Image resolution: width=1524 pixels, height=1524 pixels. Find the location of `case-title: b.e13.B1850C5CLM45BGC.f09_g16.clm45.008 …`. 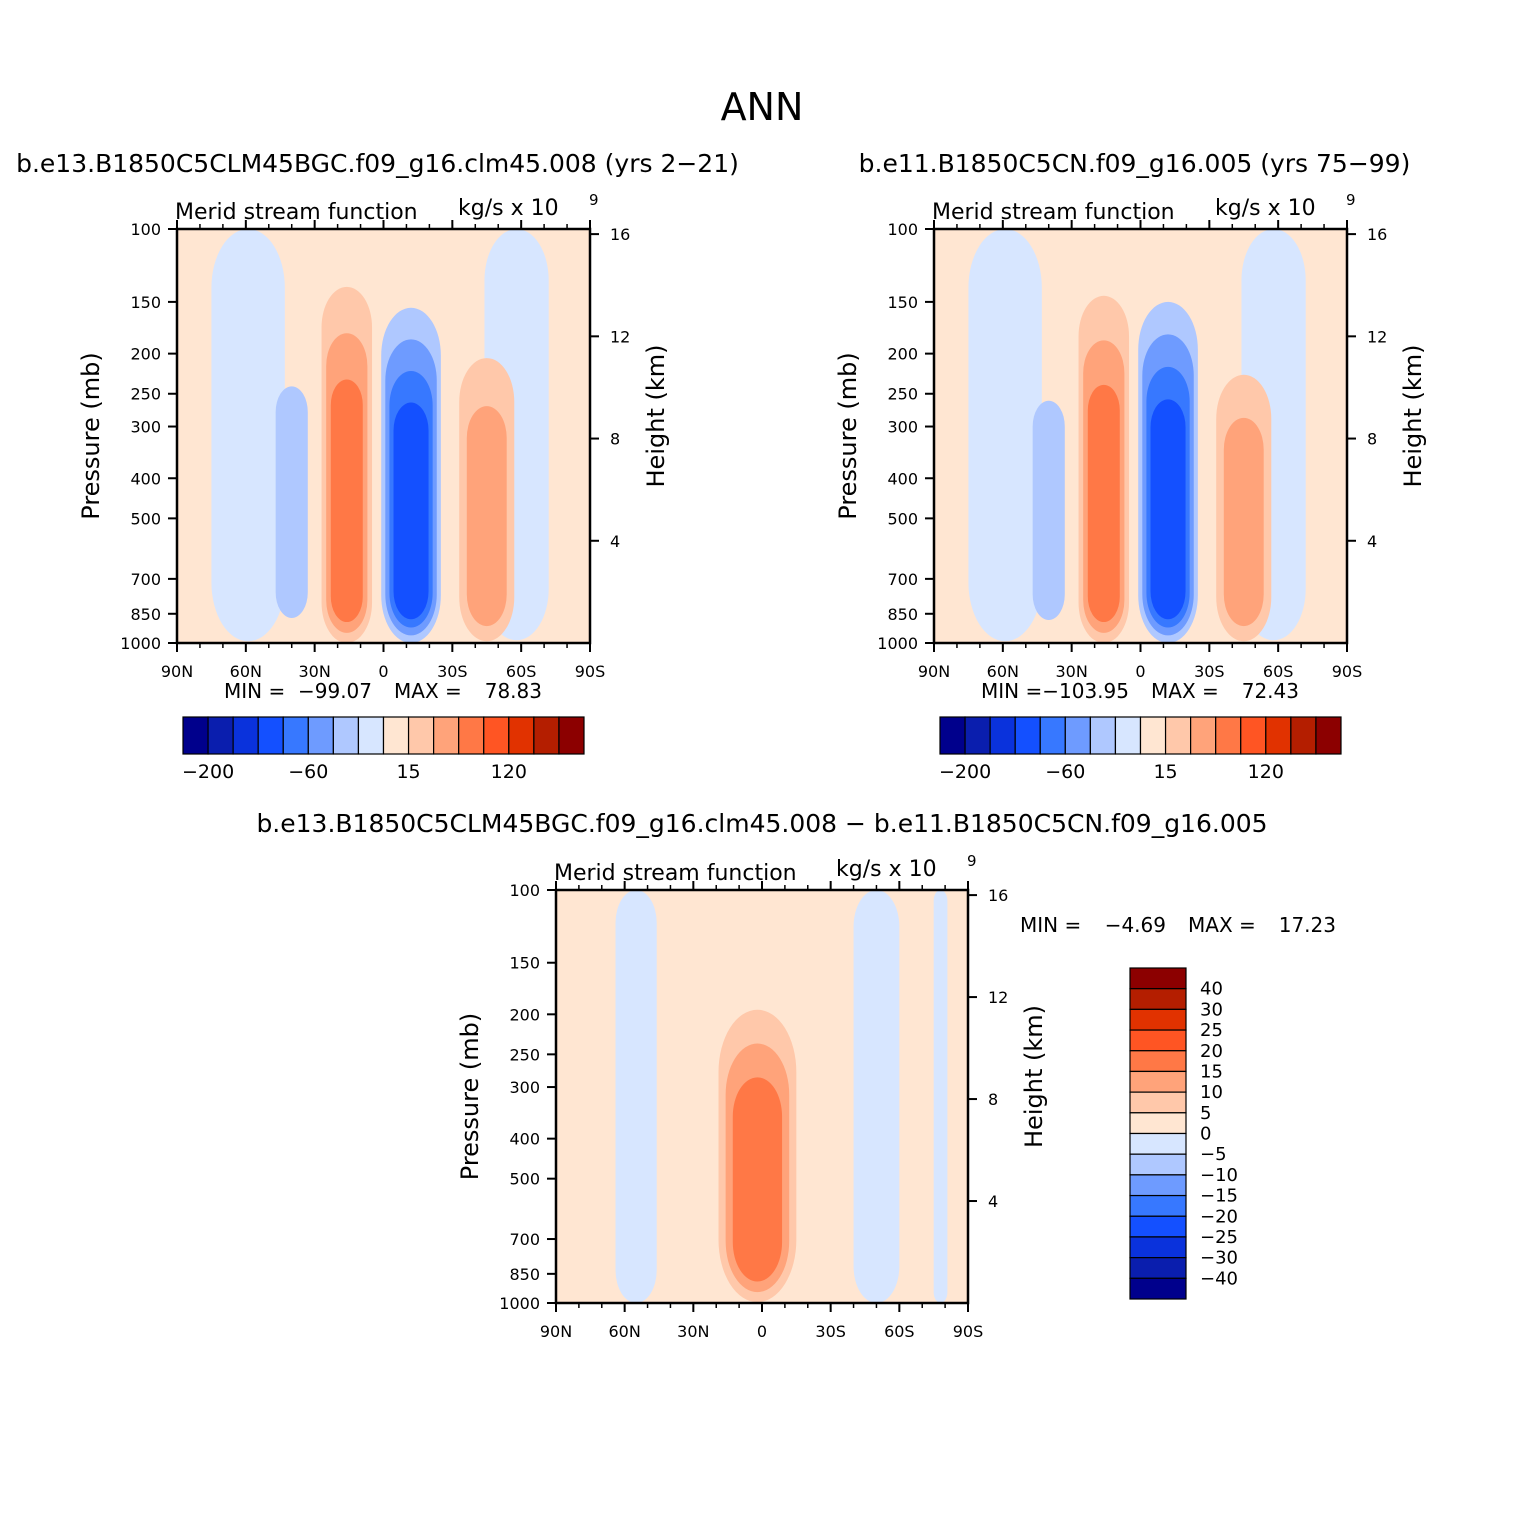

case-title: b.e13.B1850C5CLM45BGC.f09_g16.clm45.008 … is located at coordinates (377, 163).